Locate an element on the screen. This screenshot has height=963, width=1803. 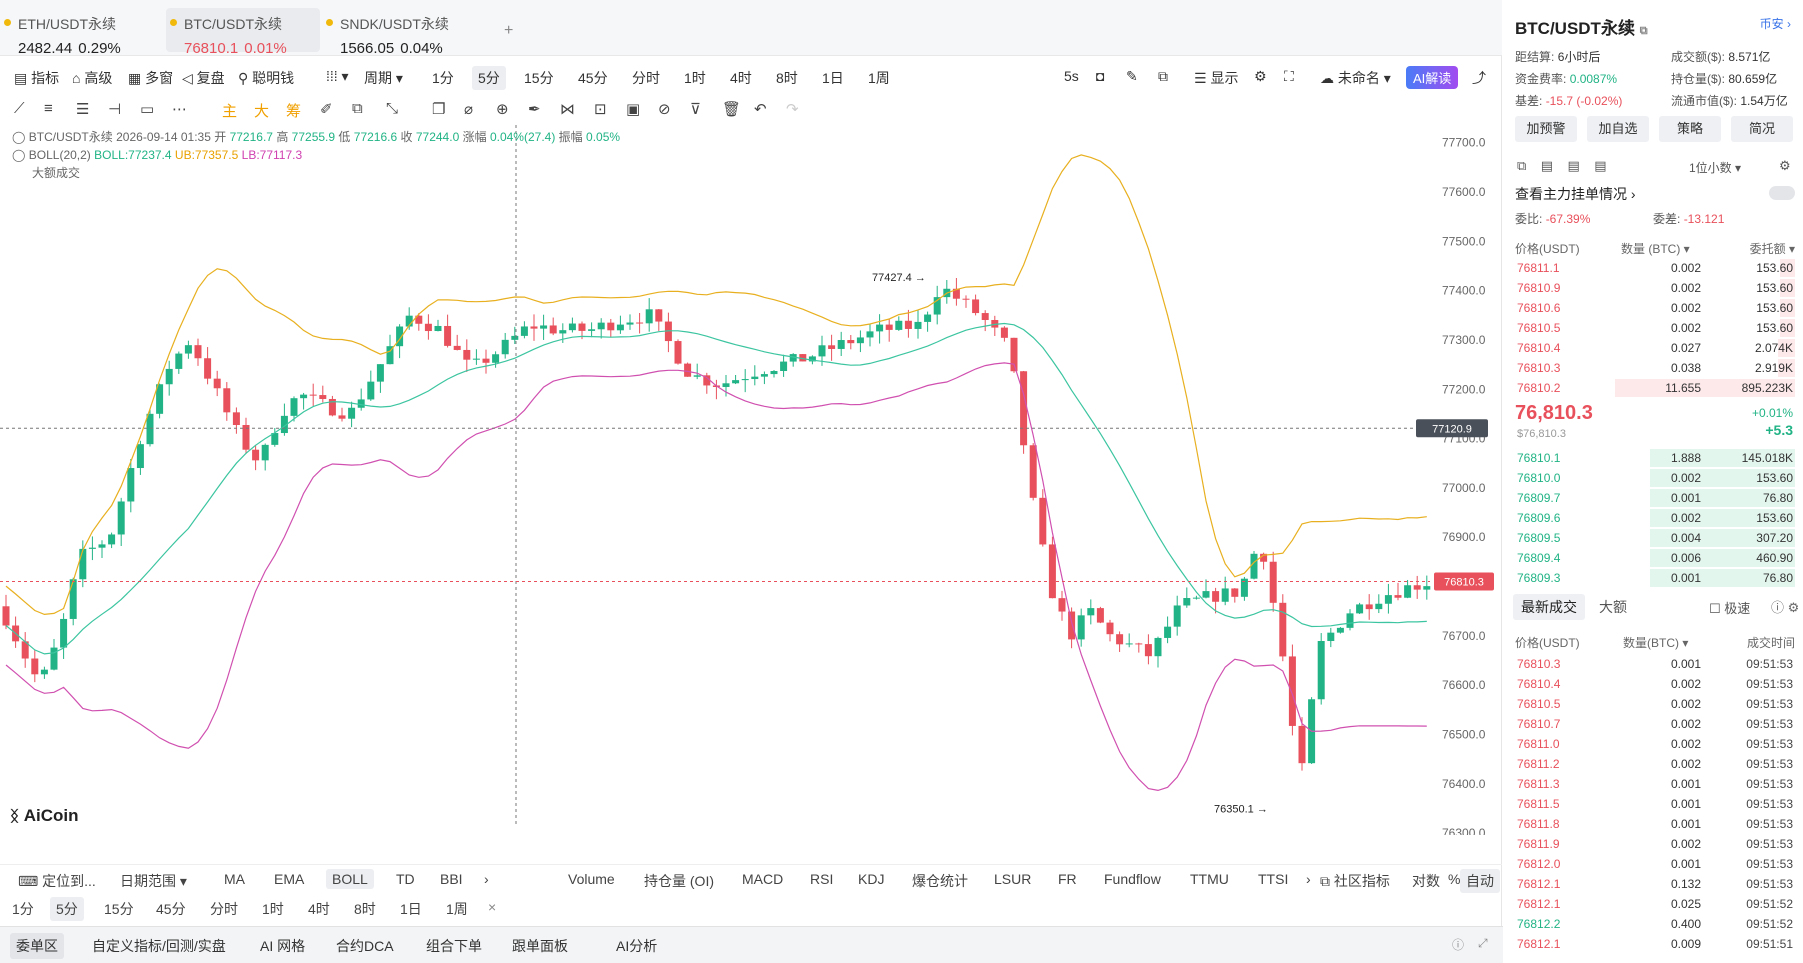
orderbook-row: 76810.0 0.002 153.60 is located at coordinates (1653, 478).